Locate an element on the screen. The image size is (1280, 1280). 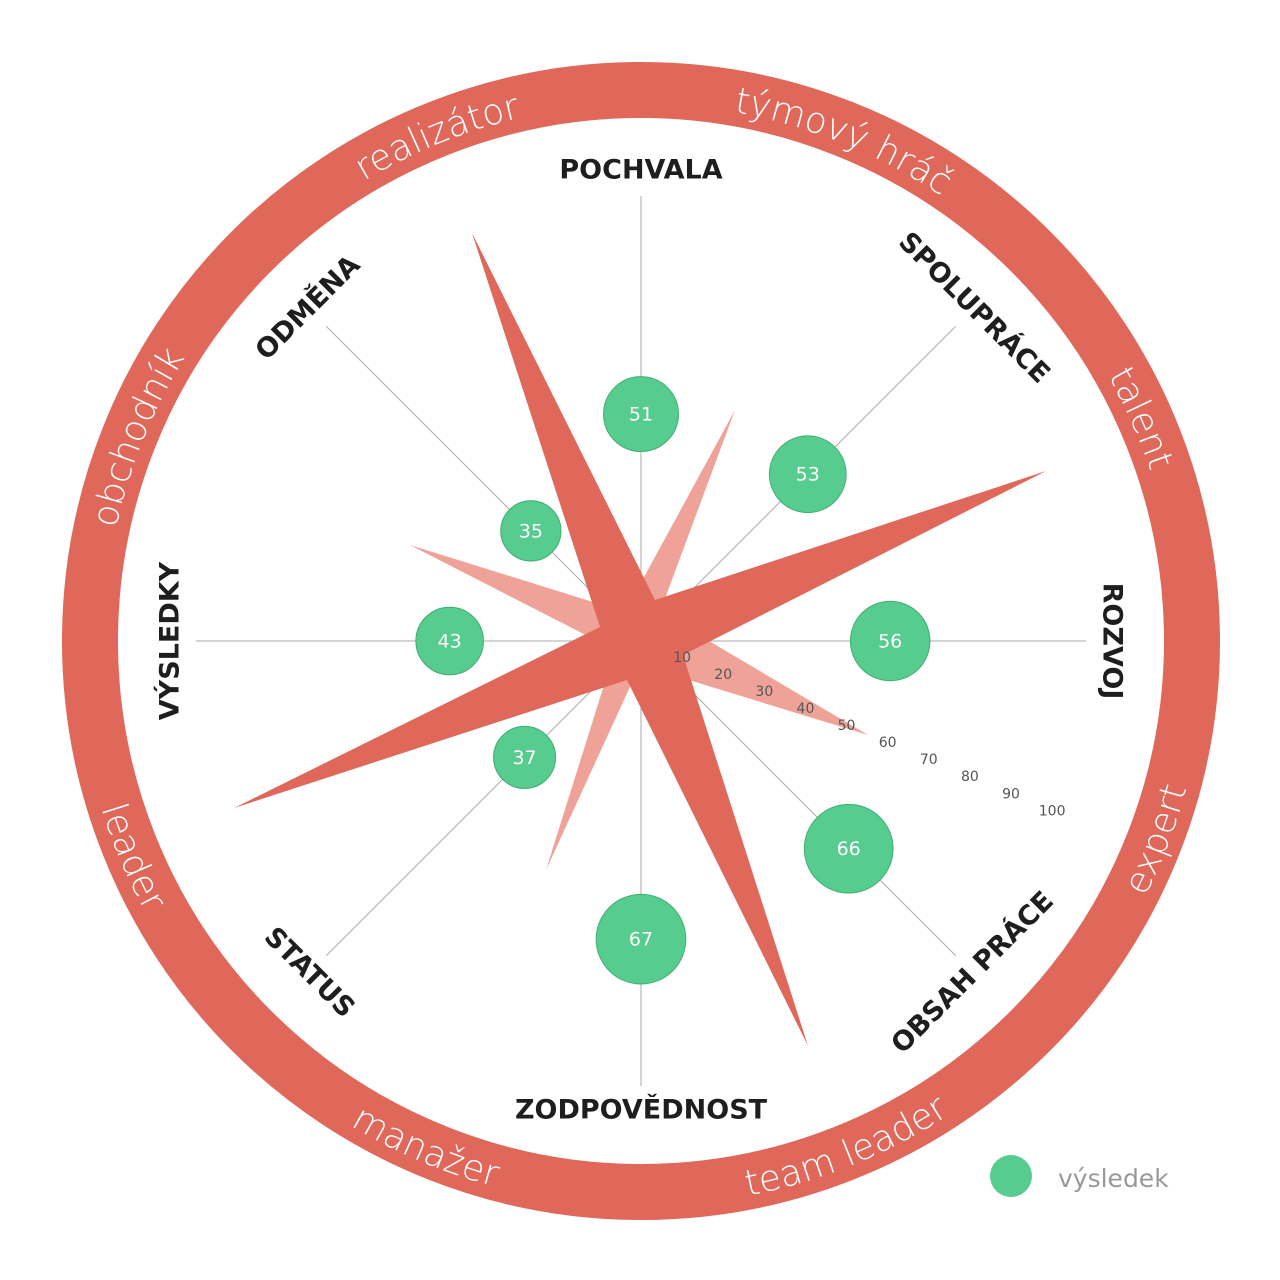
legend-swatch is located at coordinates (1011, 1176).